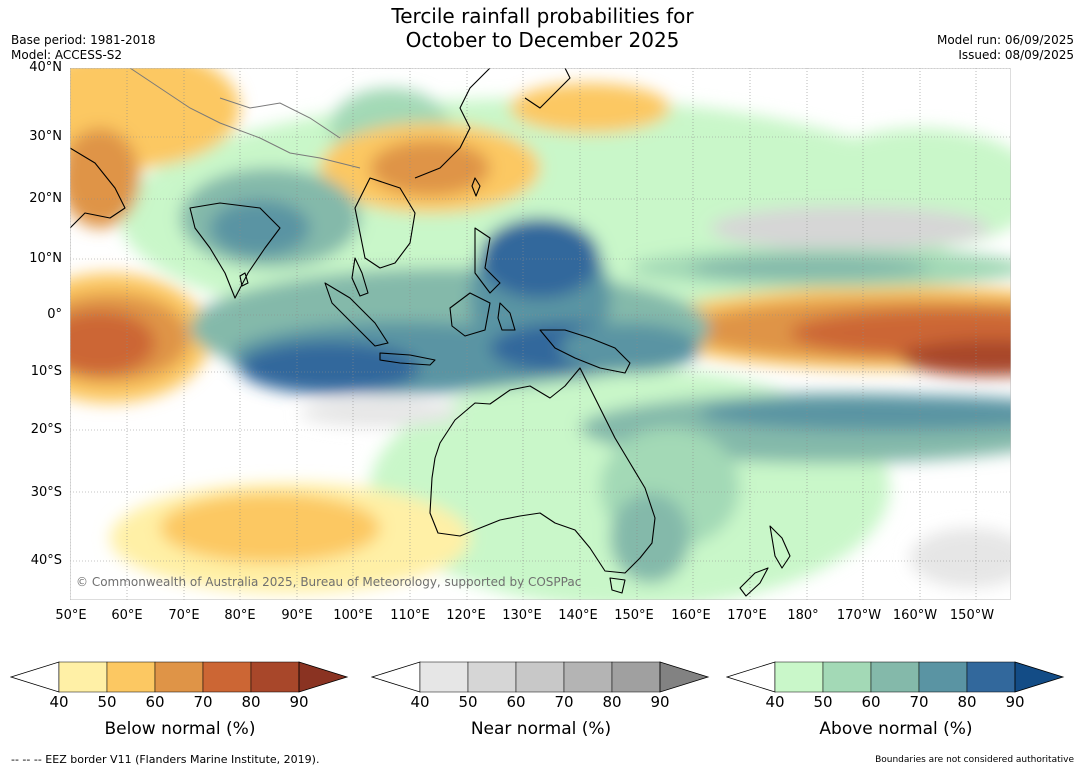 This screenshot has width=1085, height=770. What do you see at coordinates (45, 67) in the screenshot?
I see `lat-label-40n: 40°N` at bounding box center [45, 67].